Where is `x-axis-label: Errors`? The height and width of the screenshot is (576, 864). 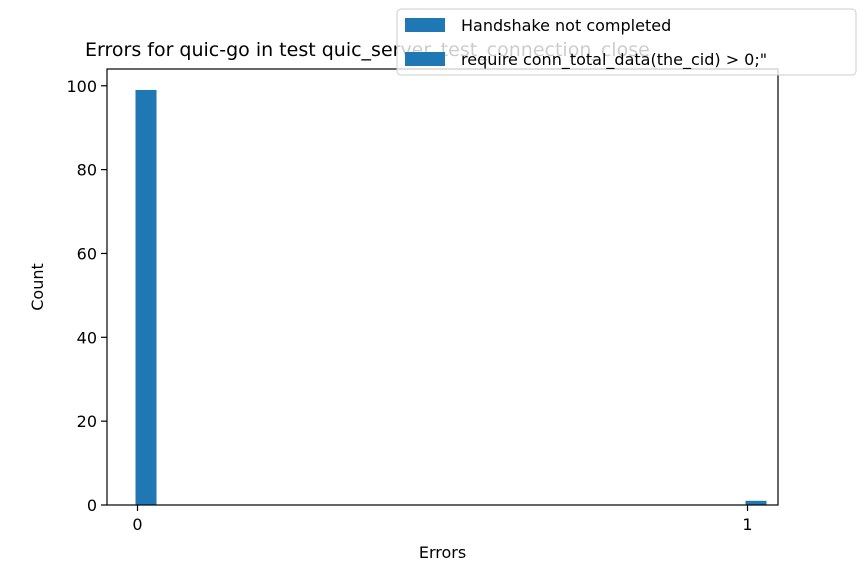
x-axis-label: Errors is located at coordinates (442, 552).